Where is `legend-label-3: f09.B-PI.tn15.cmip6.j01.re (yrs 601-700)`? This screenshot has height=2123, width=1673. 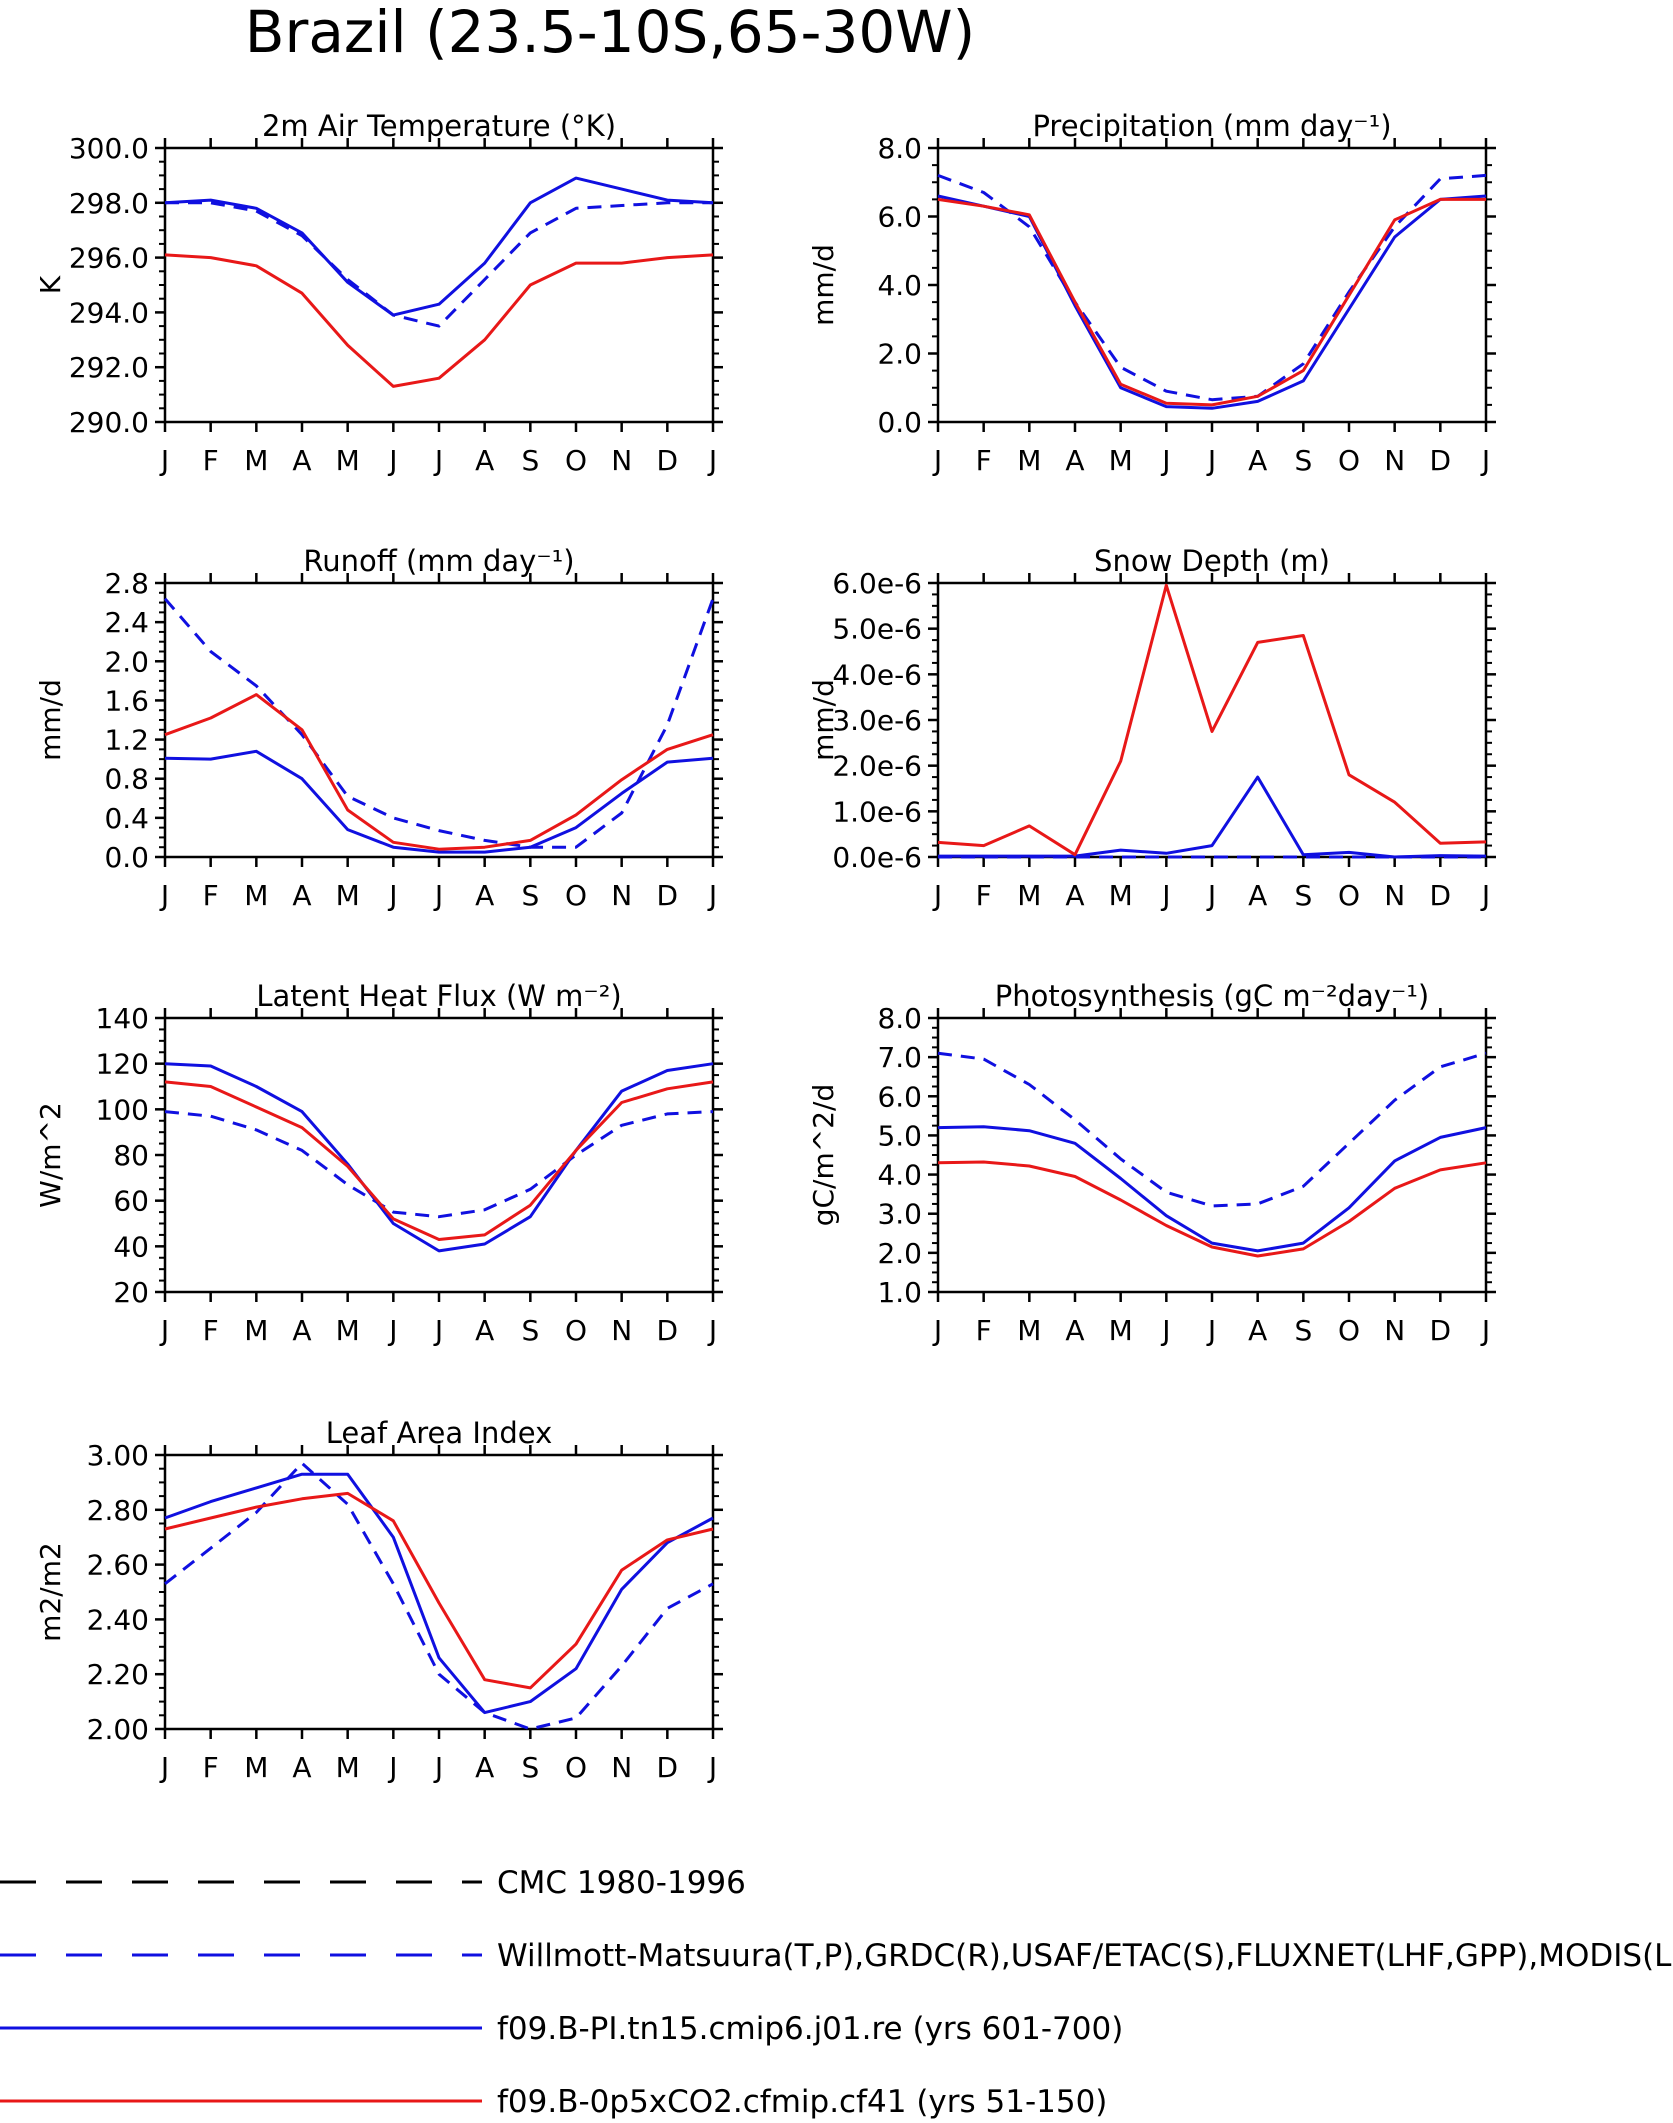 legend-label-3: f09.B-PI.tn15.cmip6.j01.re (yrs 601-700) is located at coordinates (810, 2029).